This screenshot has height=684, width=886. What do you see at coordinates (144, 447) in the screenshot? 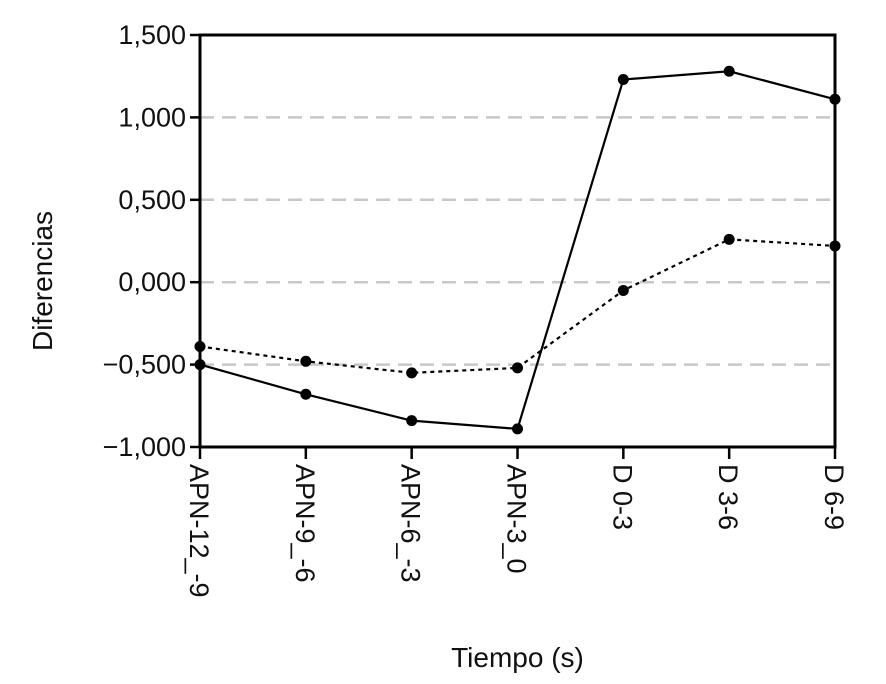
I see `y-tick-label: −1,000` at bounding box center [144, 447].